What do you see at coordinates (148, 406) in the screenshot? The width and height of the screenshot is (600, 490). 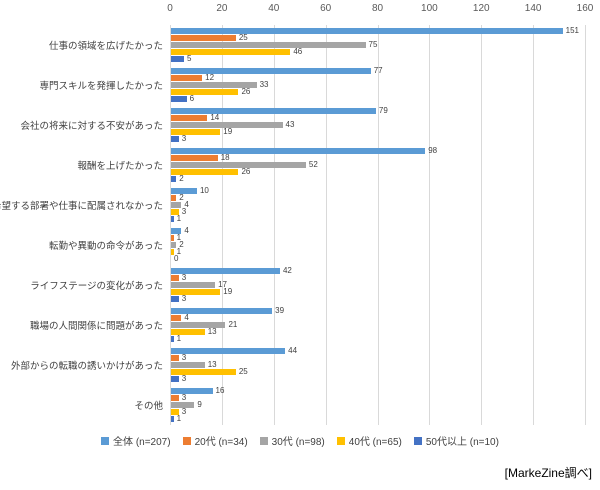 I see `category-label: その他` at bounding box center [148, 406].